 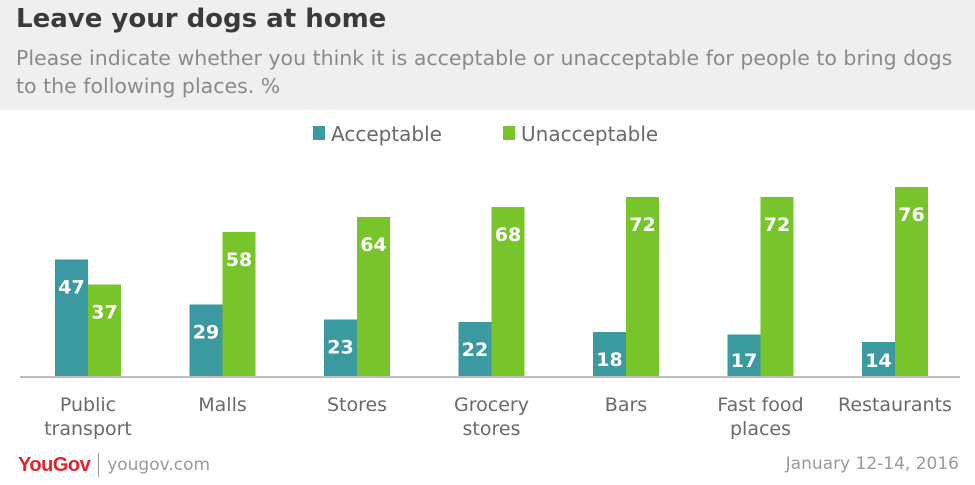 I want to click on category-label: Malls, so click(x=222, y=405).